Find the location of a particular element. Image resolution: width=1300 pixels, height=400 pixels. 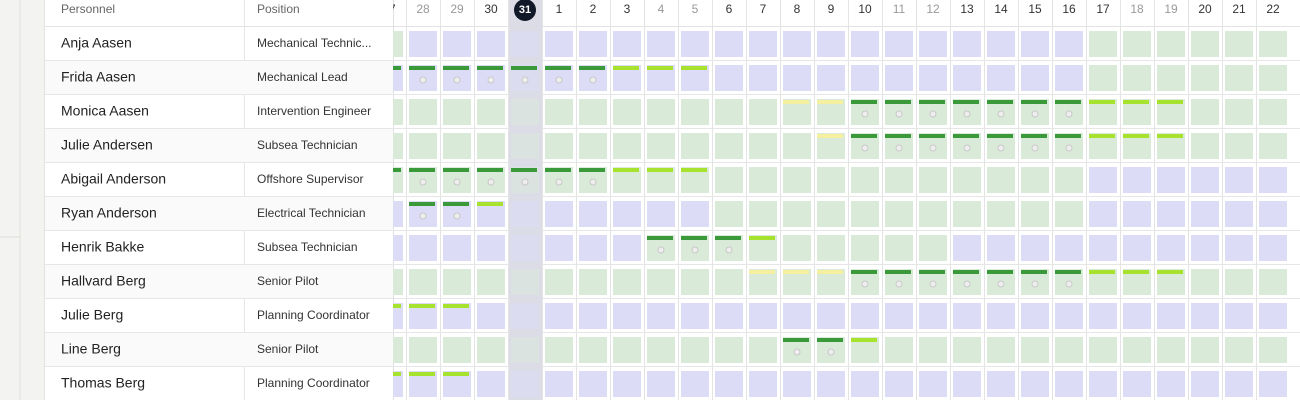

person-name: Line Berg is located at coordinates (91, 349).